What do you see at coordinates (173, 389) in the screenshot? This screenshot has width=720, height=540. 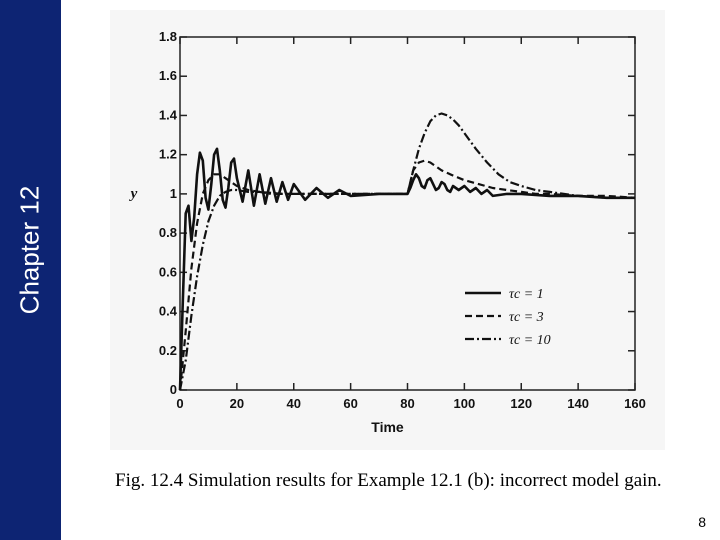 I see `y-tick-label: 0` at bounding box center [173, 389].